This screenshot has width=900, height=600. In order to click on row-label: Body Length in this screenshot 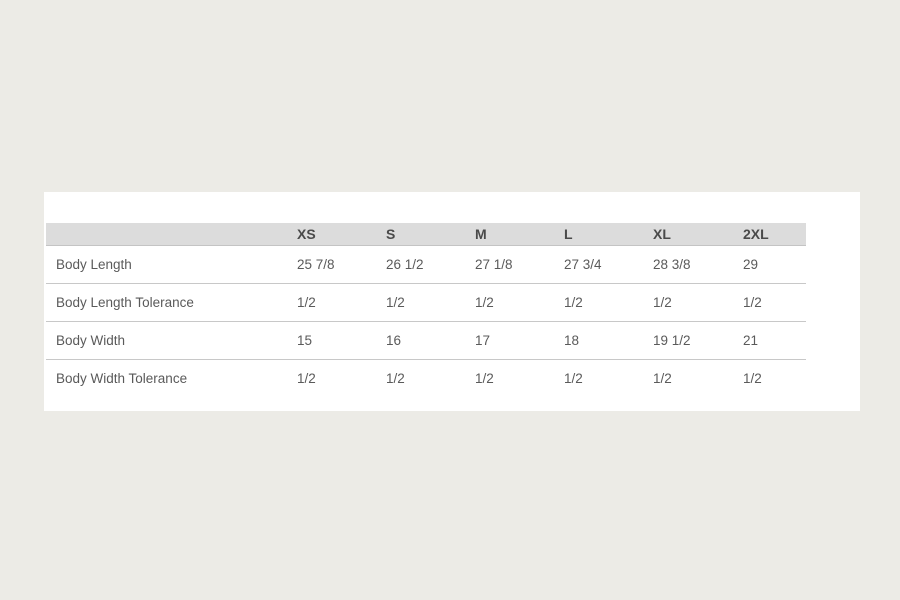, I will do `click(171, 264)`.